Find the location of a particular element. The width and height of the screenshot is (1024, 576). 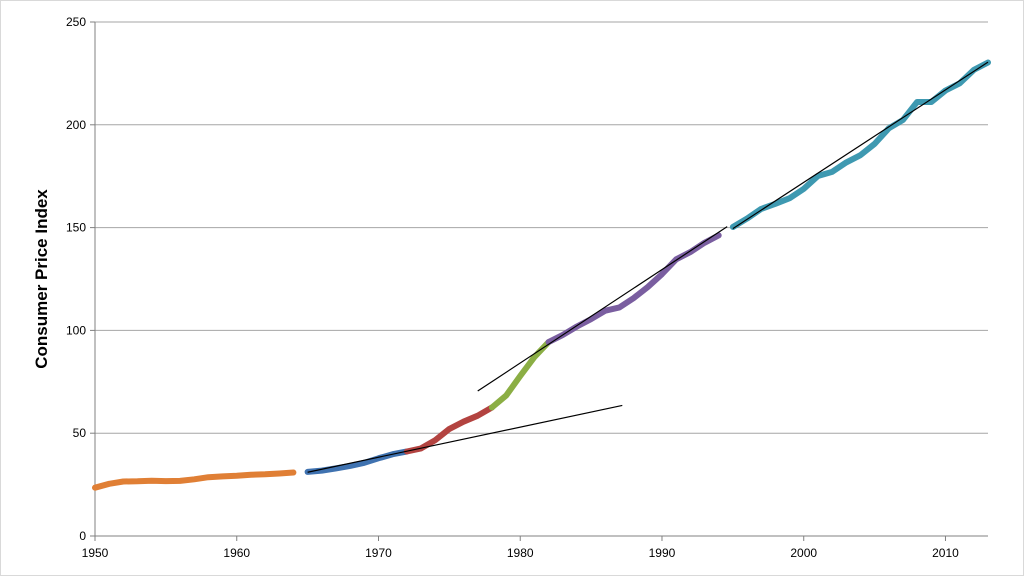

y-tick-label: 50 is located at coordinates (80, 433).